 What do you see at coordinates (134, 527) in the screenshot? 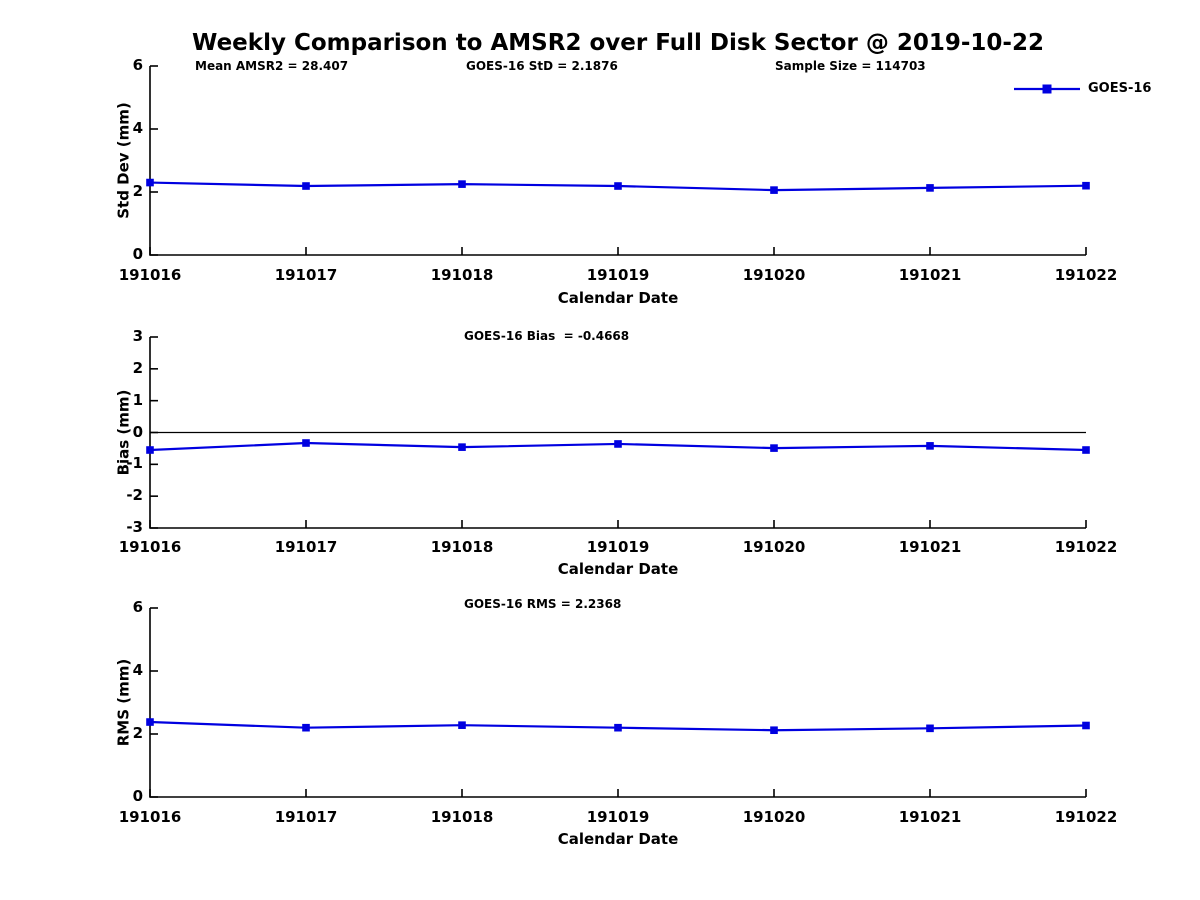
I see `y-tick-label: -3` at bounding box center [134, 527].